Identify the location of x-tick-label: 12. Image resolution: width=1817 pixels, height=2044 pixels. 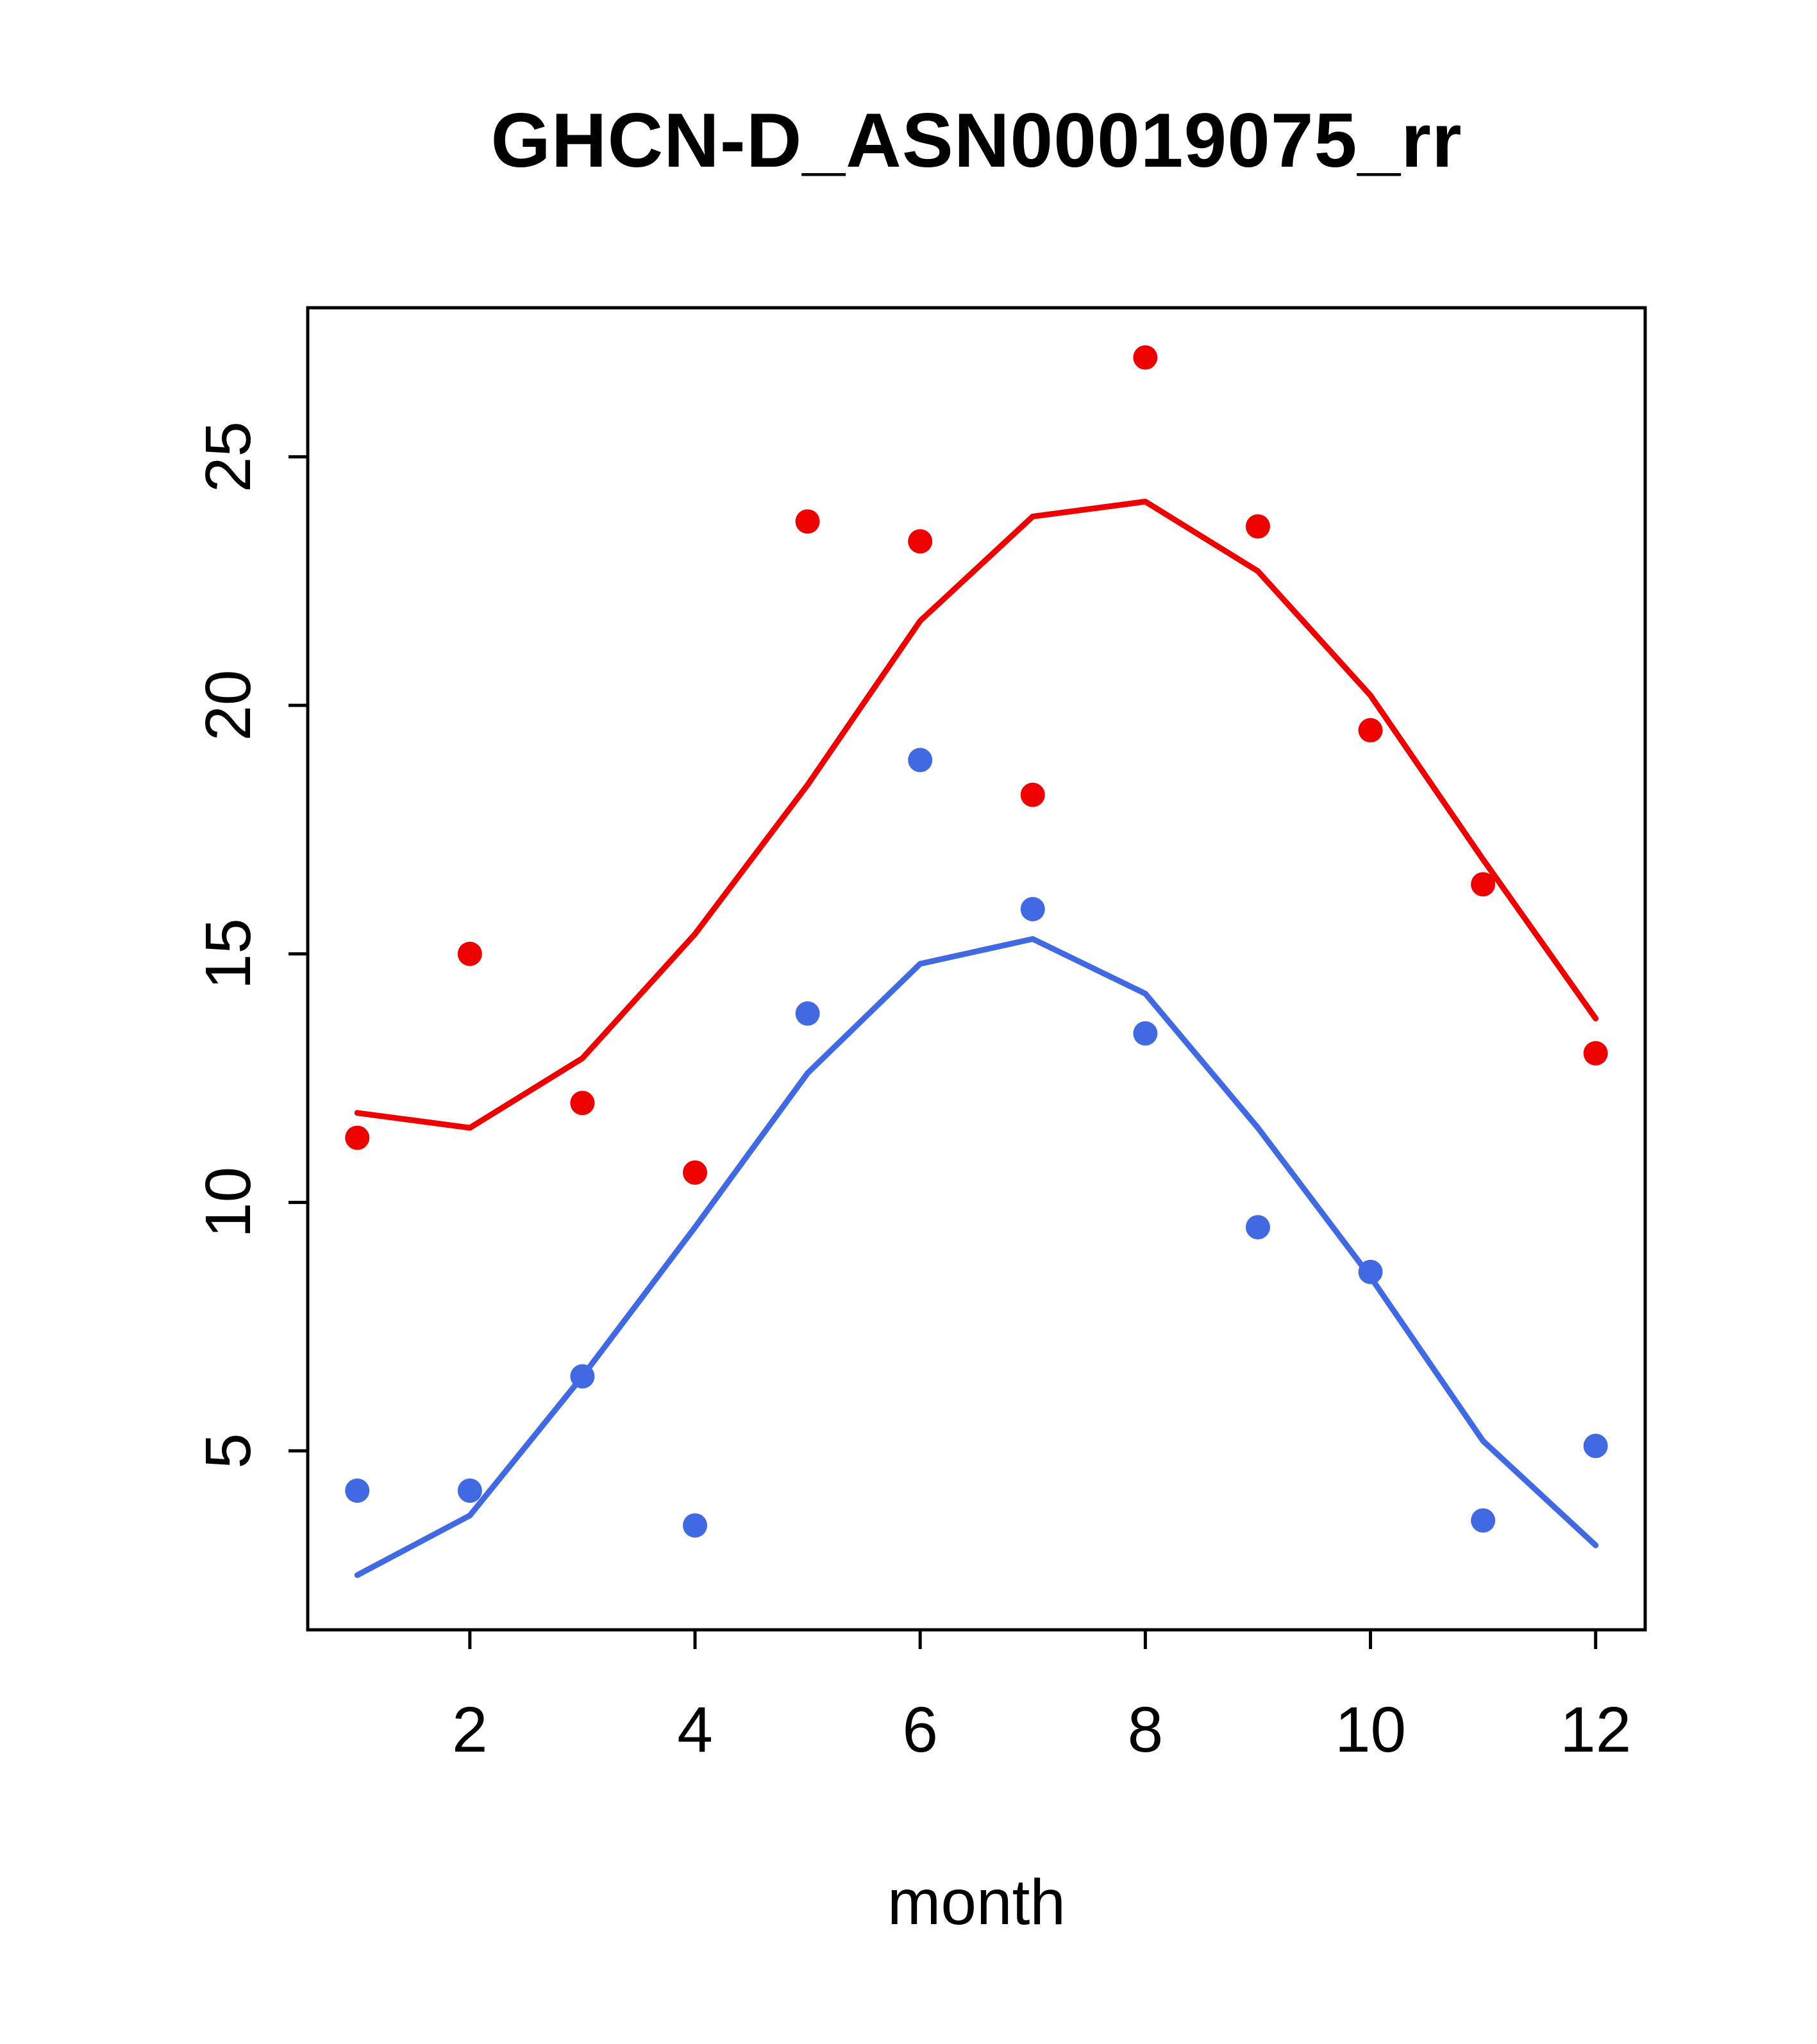
(1596, 1730).